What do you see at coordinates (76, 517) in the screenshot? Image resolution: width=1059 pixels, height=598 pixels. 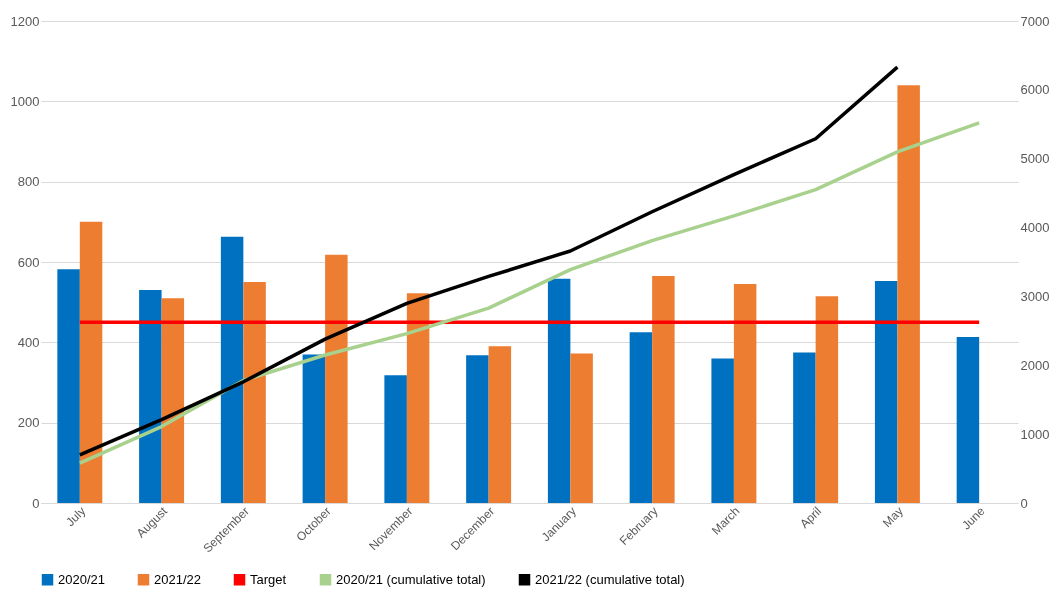 I see `x-tick-label: July` at bounding box center [76, 517].